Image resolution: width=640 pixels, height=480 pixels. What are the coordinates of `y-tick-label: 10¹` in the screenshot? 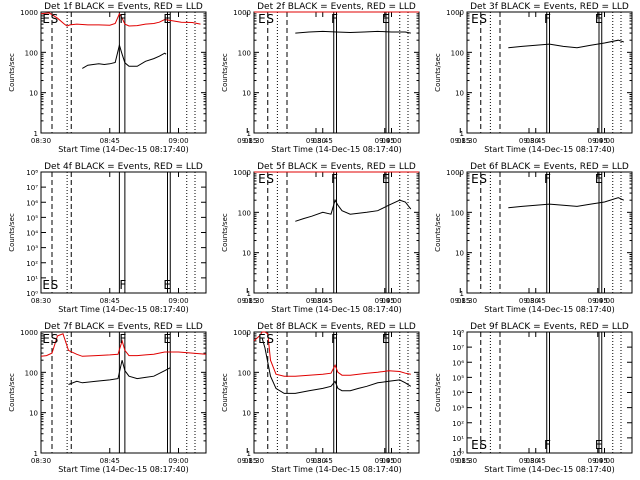 It's located at (32, 279).